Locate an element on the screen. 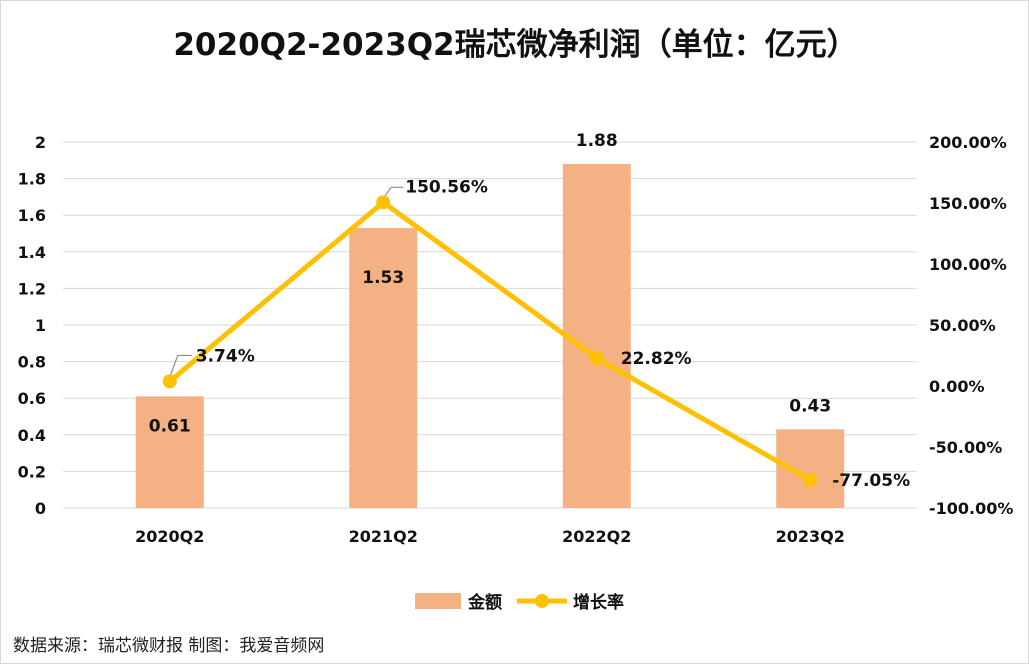 The image size is (1029, 664). right-axis-tick-label: 0.00% is located at coordinates (957, 386).